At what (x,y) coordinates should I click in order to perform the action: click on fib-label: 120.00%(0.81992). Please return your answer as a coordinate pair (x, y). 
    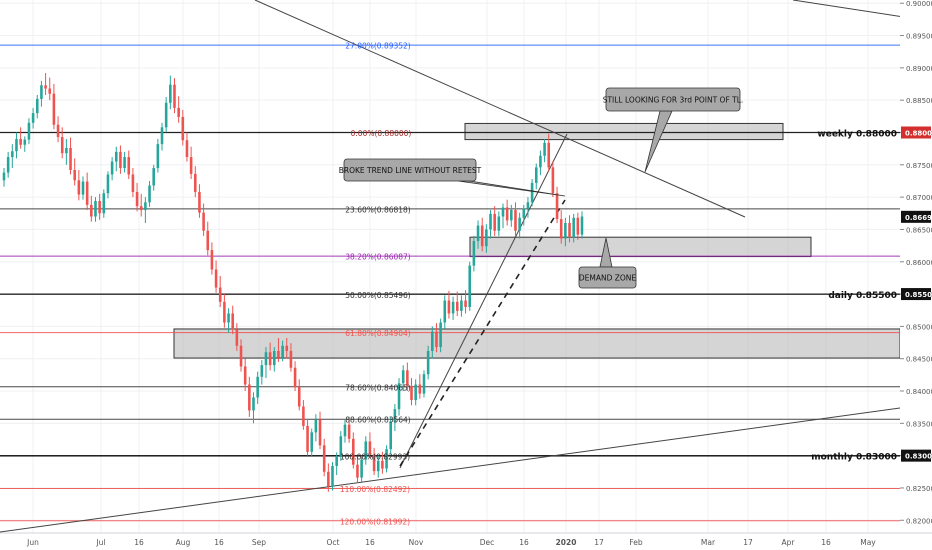
    Looking at the image, I should click on (375, 521).